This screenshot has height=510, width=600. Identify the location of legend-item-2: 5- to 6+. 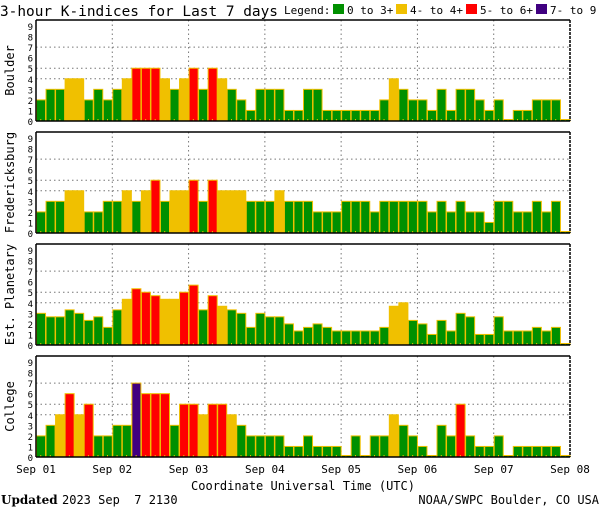
(506, 10).